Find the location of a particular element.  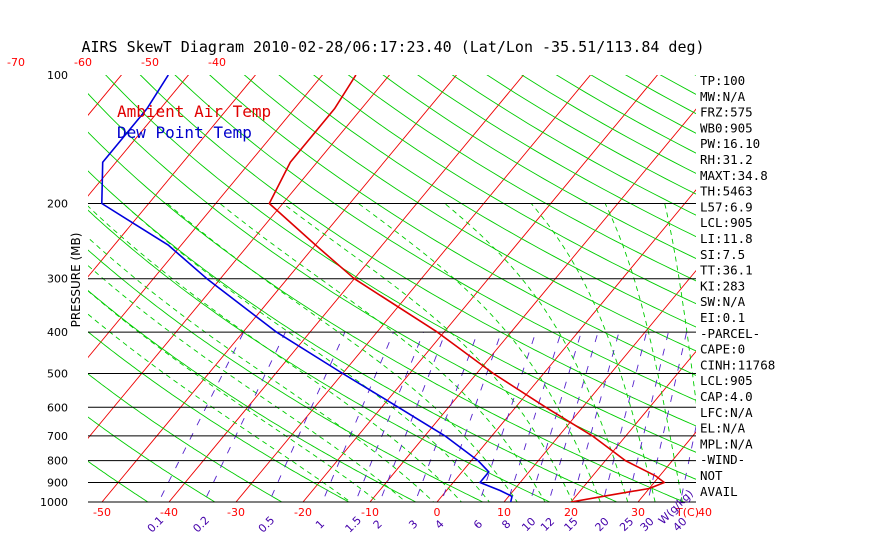

pressure-tick-label: 900 is located at coordinates (57, 482).